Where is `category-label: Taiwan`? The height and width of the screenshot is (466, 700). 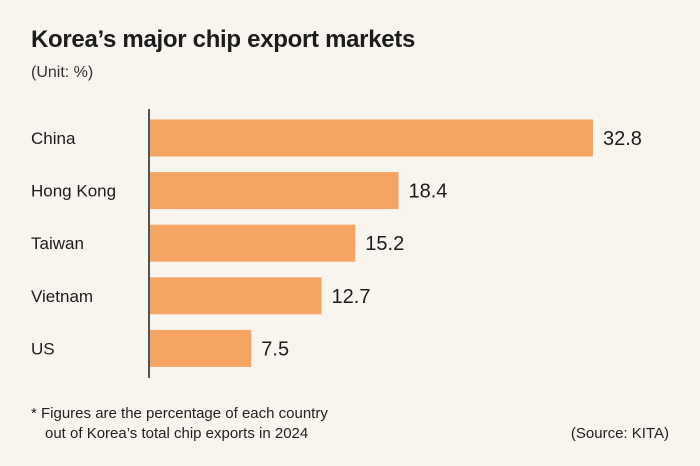 category-label: Taiwan is located at coordinates (57, 243).